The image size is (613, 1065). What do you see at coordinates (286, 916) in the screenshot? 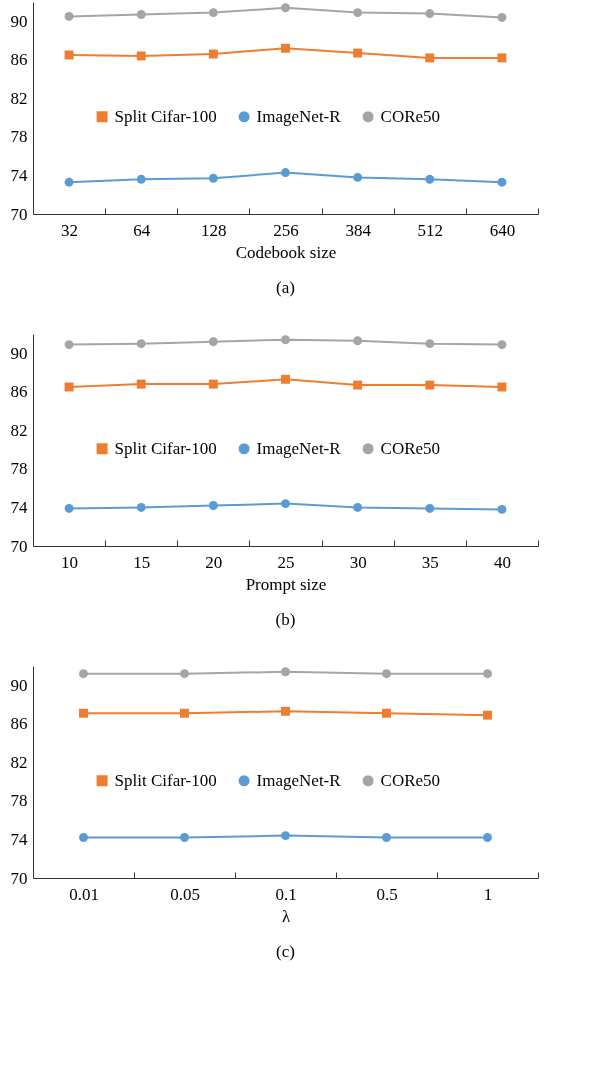
I see `x-axis-title: λ` at bounding box center [286, 916].